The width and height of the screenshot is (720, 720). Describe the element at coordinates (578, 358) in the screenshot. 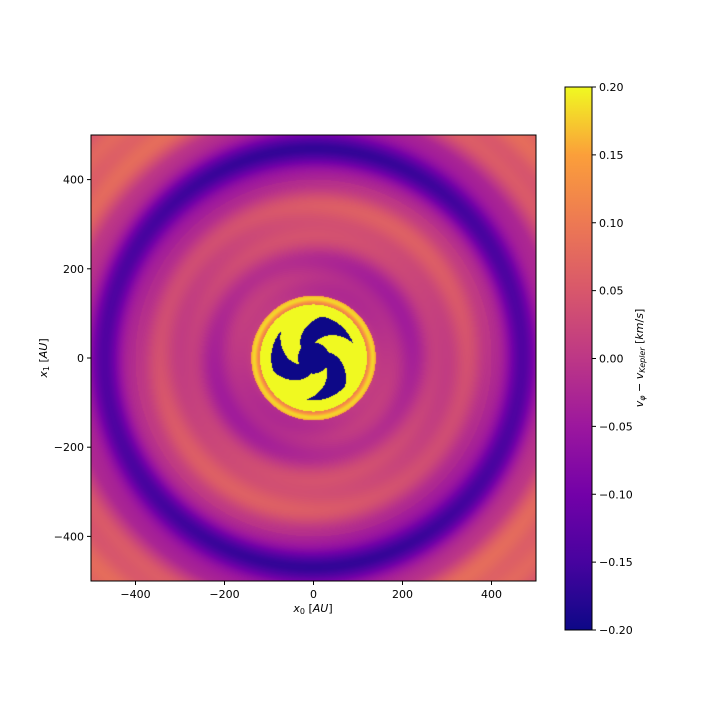

I see `colorbar` at that location.